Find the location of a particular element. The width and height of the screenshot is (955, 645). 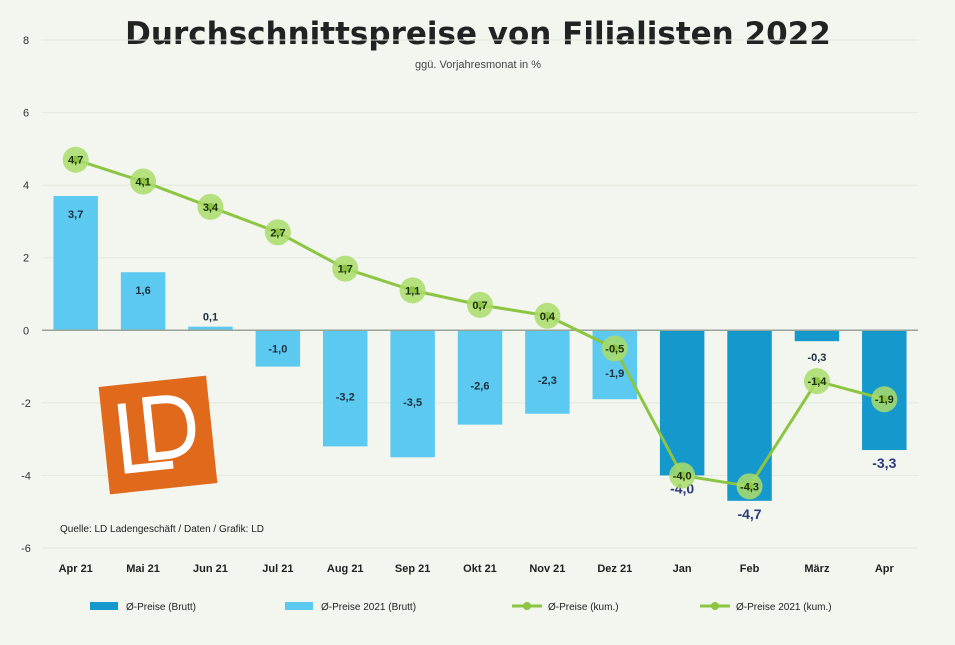

y-tick-label: -4 is located at coordinates (26, 476).